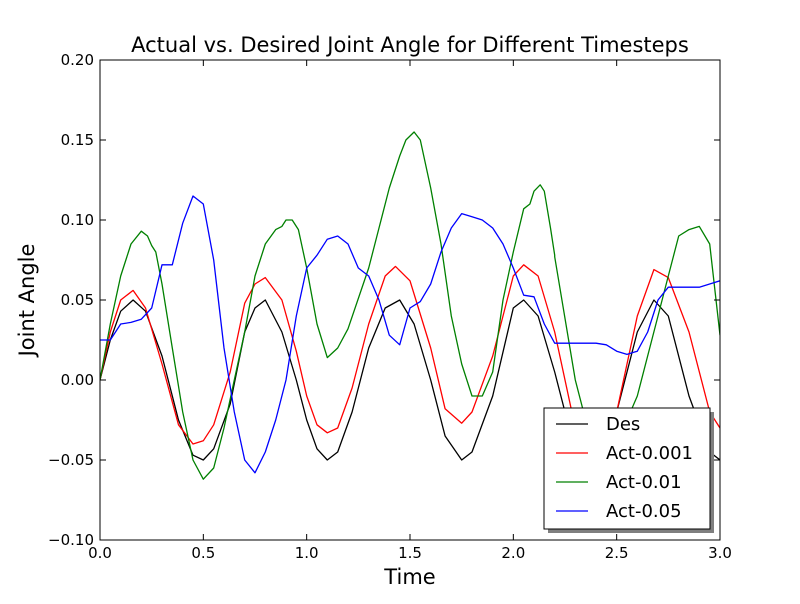  What do you see at coordinates (77, 300) in the screenshot?
I see `y-tick-label: 0.05` at bounding box center [77, 300].